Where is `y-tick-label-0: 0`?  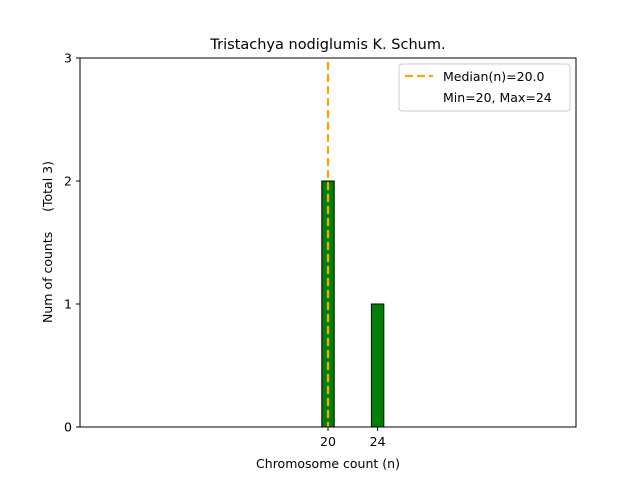 y-tick-label-0: 0 is located at coordinates (68, 427).